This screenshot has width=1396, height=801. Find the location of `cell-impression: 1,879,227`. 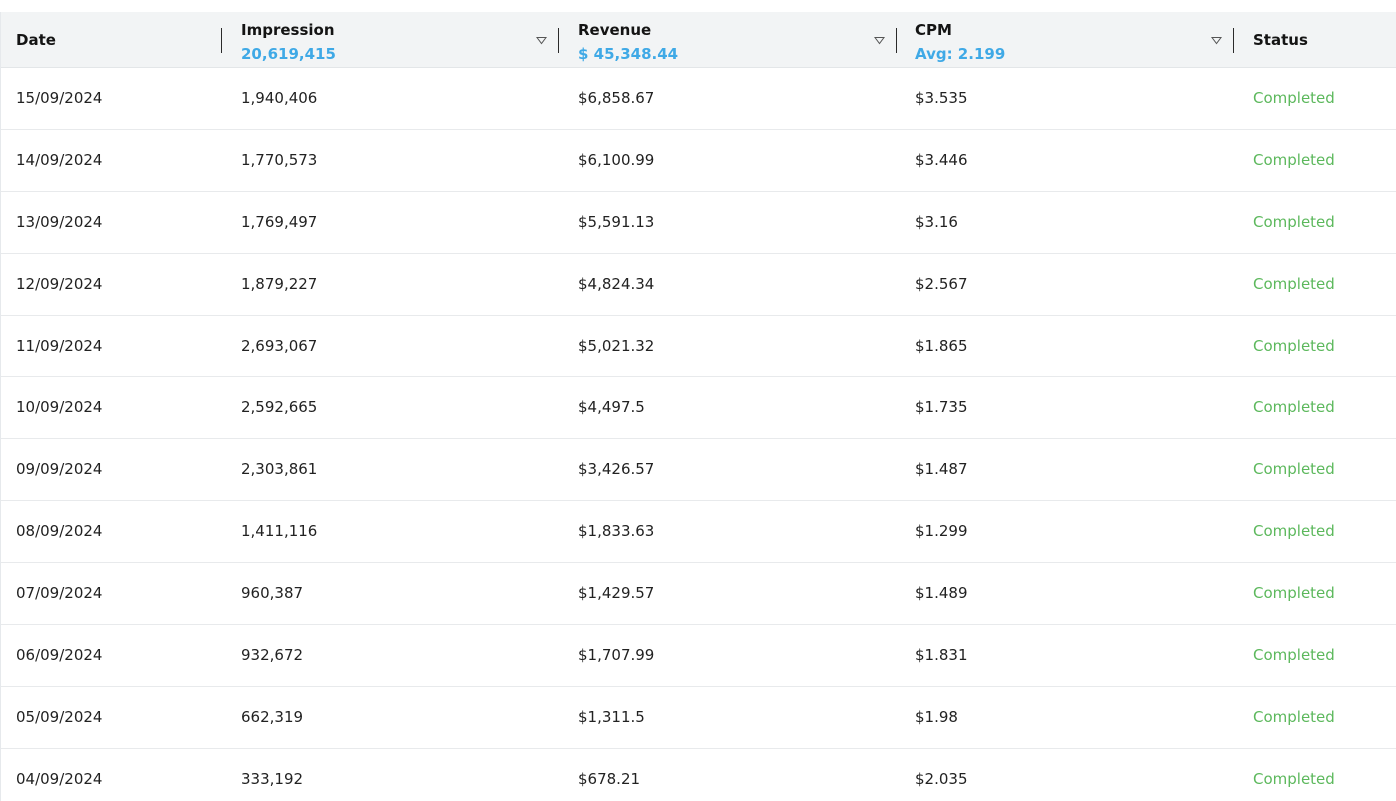

cell-impression: 1,879,227 is located at coordinates (279, 283).